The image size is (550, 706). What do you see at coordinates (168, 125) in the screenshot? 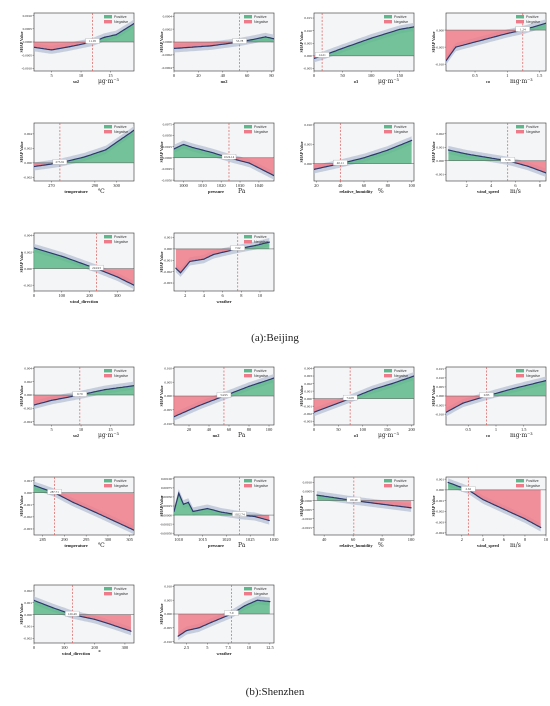
I see `y-tick-label: 0.0075` at bounding box center [168, 125].